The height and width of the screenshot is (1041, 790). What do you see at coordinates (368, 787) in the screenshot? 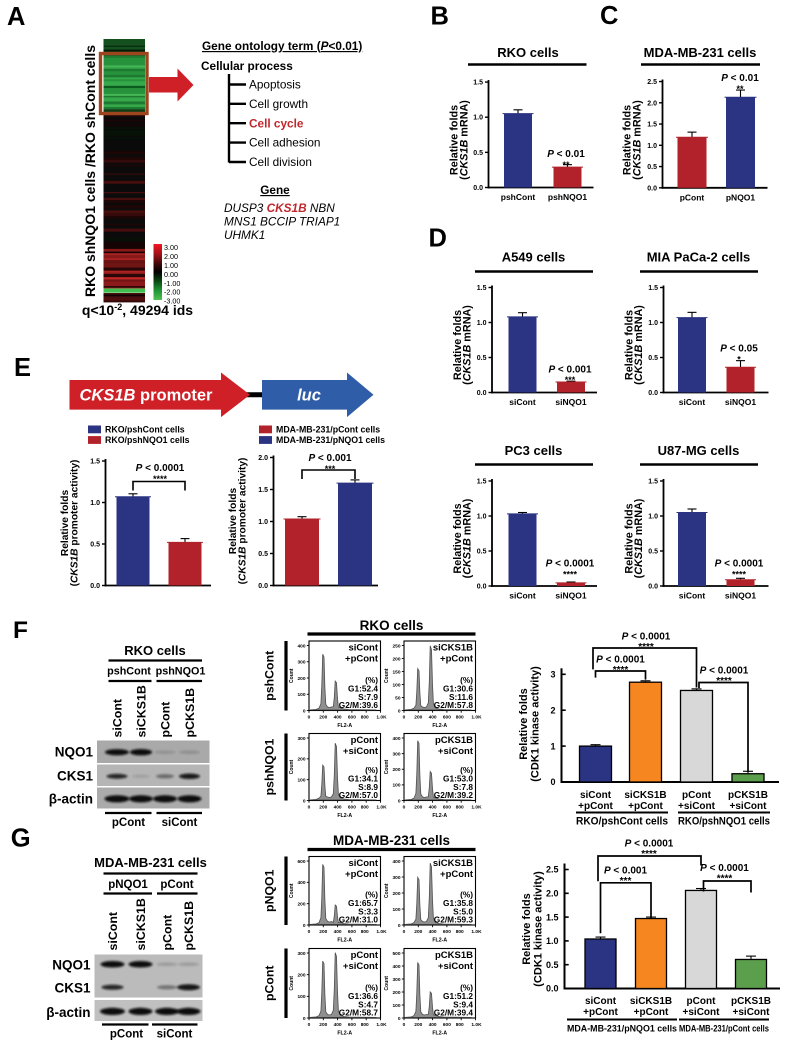
I see `svg-text: S:8.9` at bounding box center [368, 787].